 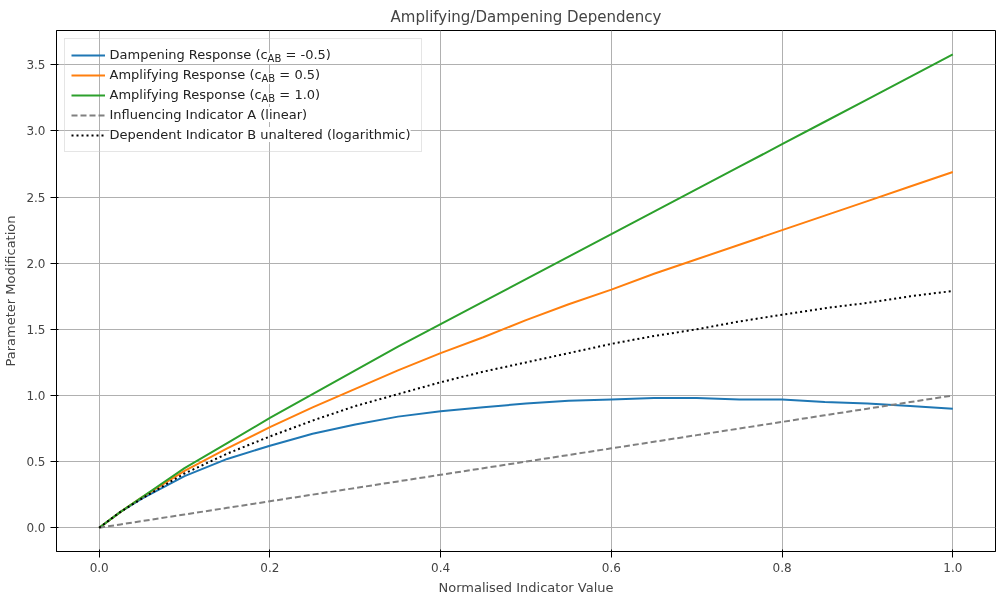 What do you see at coordinates (782, 567) in the screenshot?
I see `x-tick-label: 0.8` at bounding box center [782, 567].